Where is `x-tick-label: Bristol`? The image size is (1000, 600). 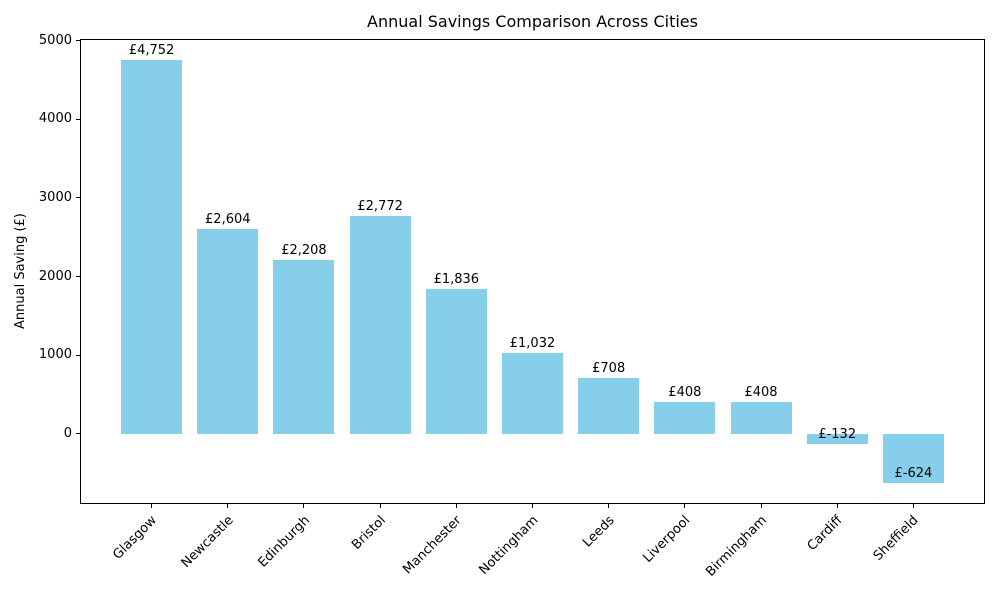 x-tick-label: Bristol is located at coordinates (368, 533).